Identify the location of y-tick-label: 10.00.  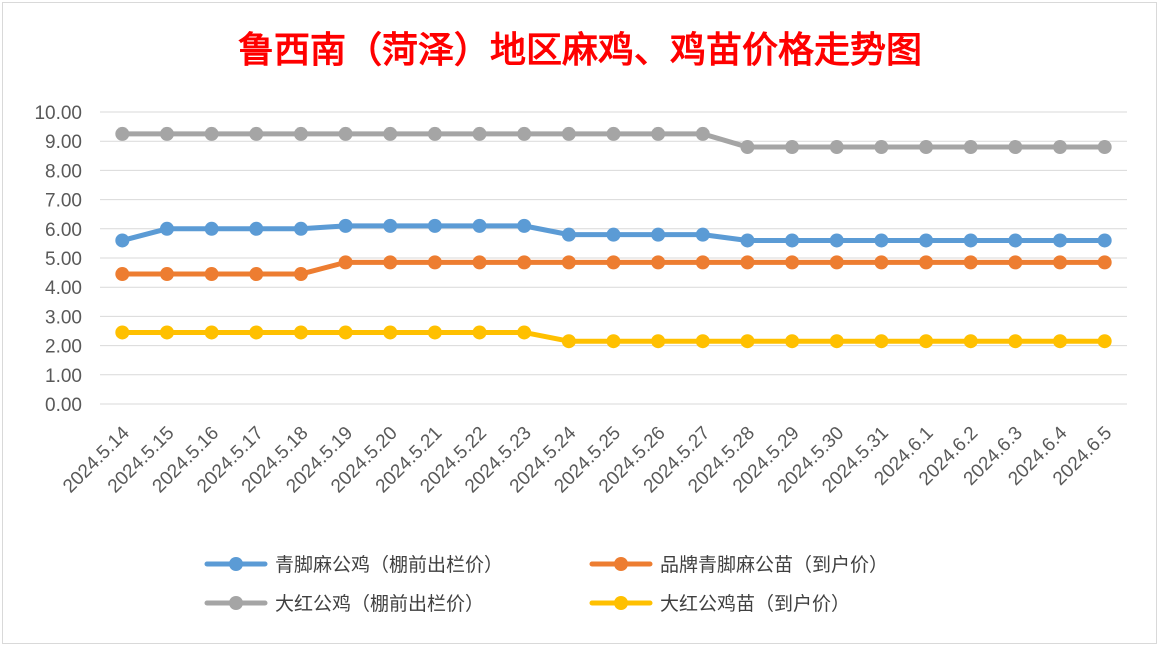
(58, 113).